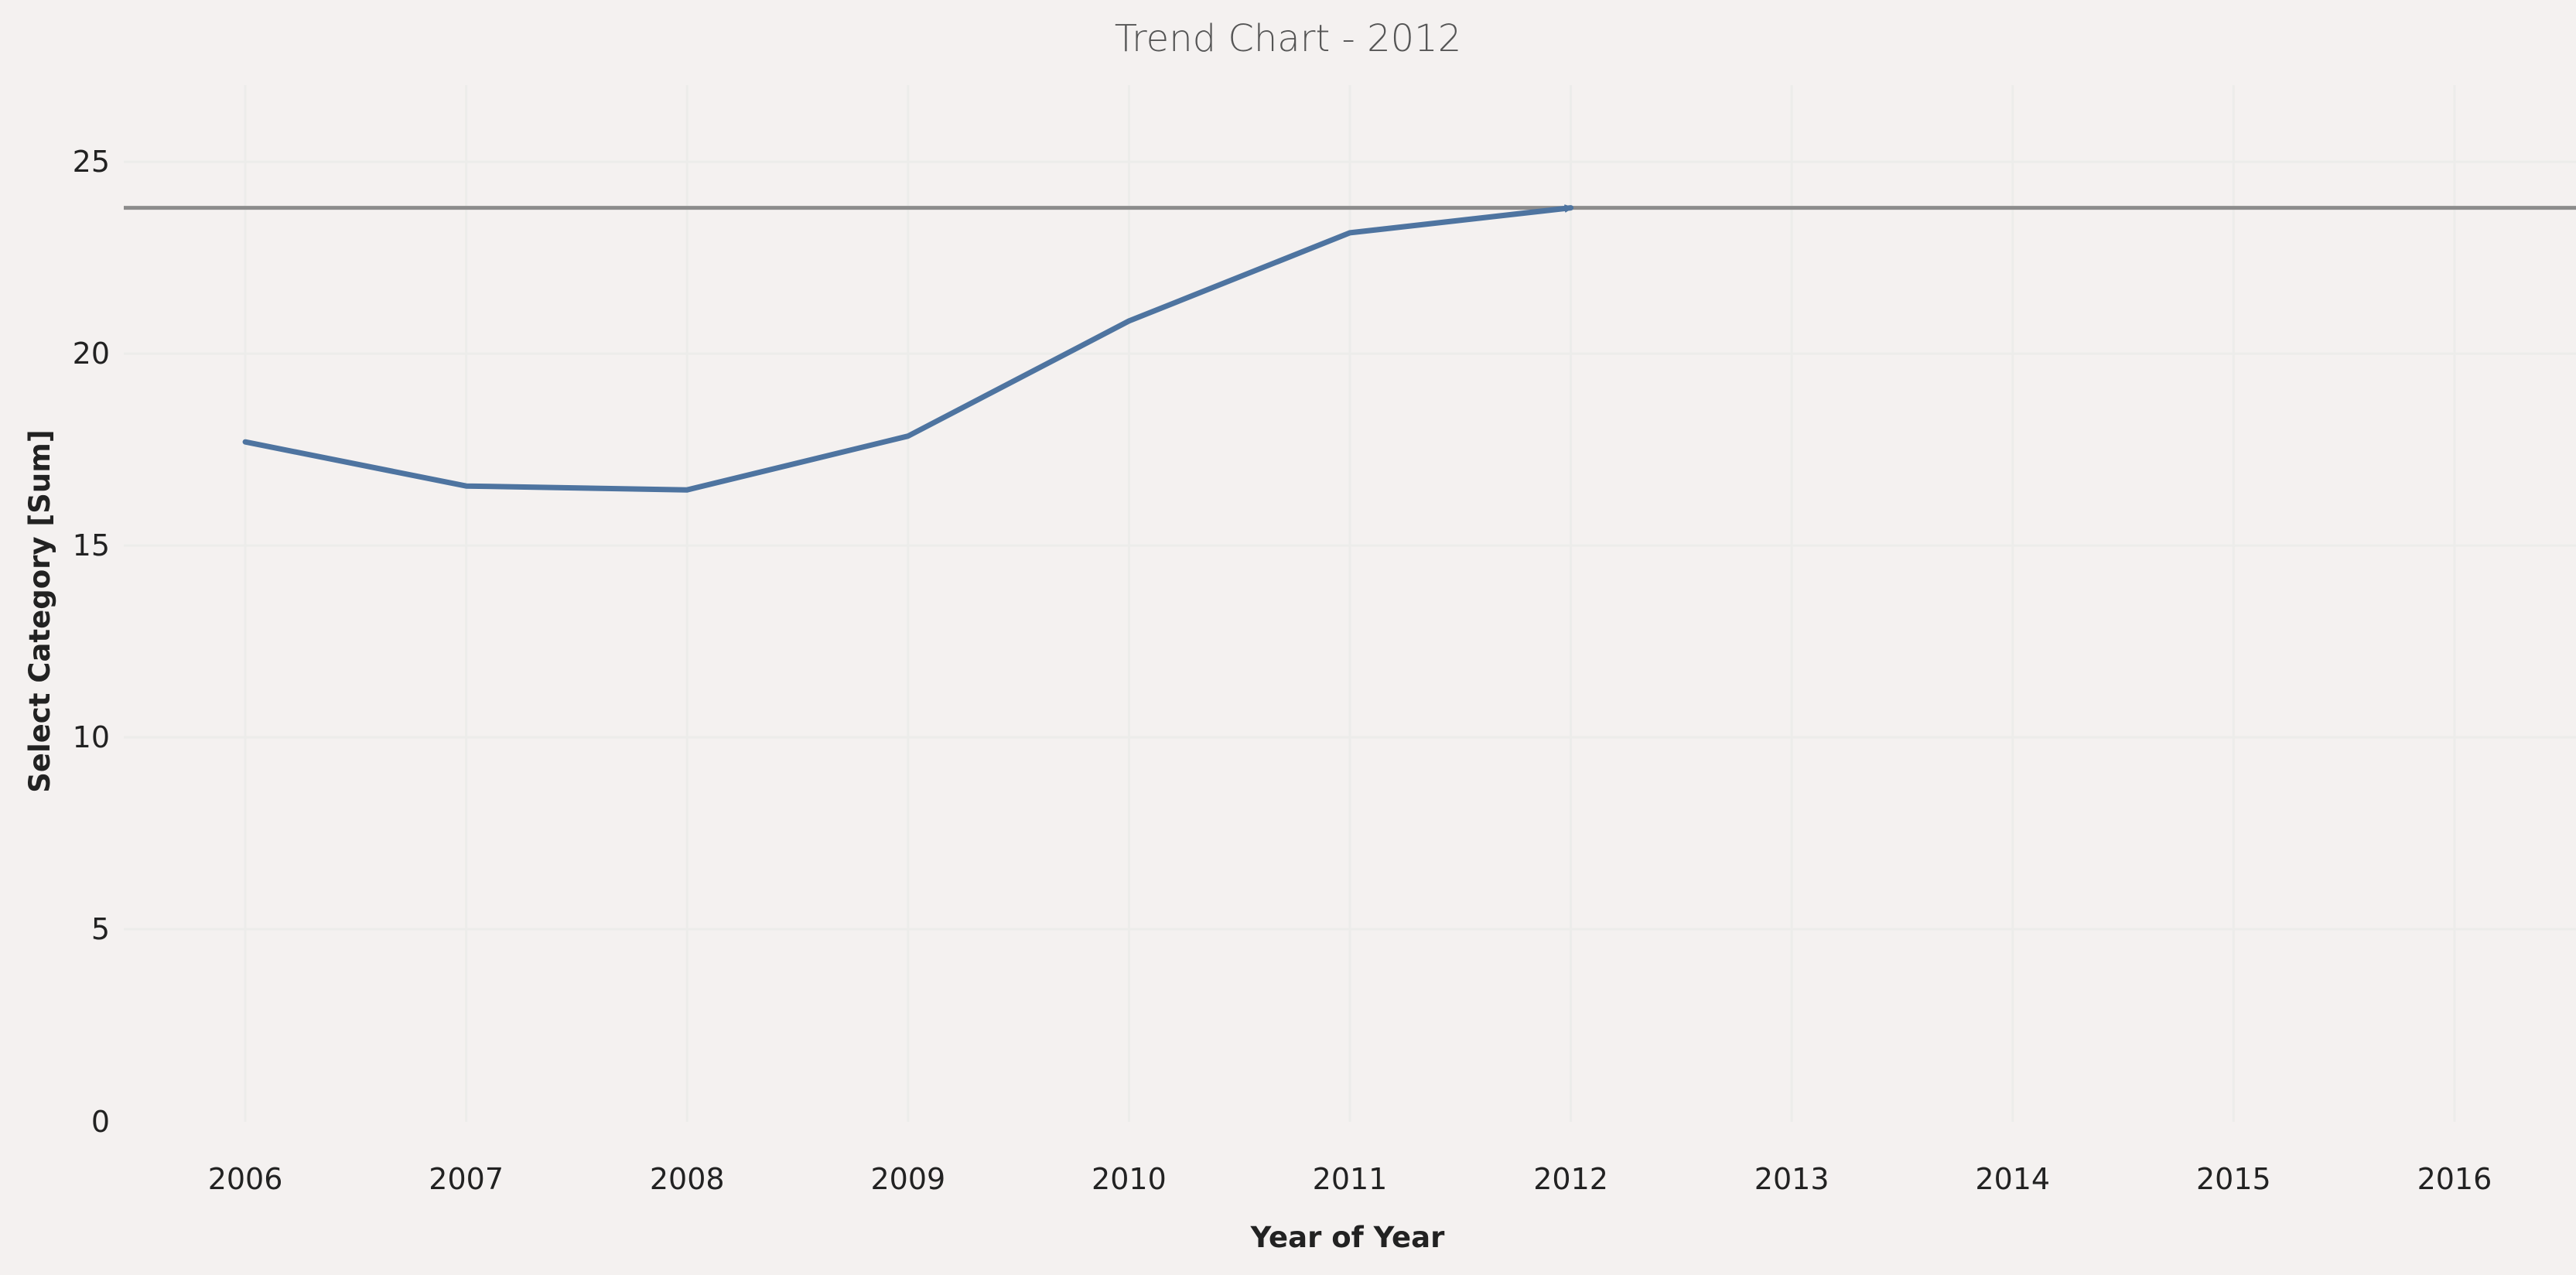  Describe the element at coordinates (2233, 1179) in the screenshot. I see `x-tick-label: 2015` at that location.